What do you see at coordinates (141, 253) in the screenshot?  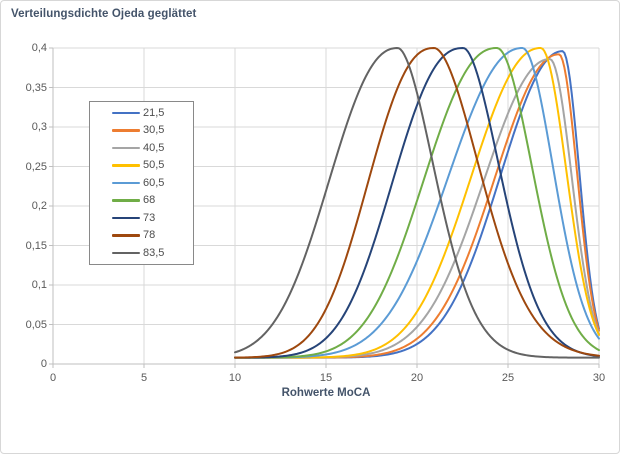 I see `legend-item-83,5: 83,5` at bounding box center [141, 253].